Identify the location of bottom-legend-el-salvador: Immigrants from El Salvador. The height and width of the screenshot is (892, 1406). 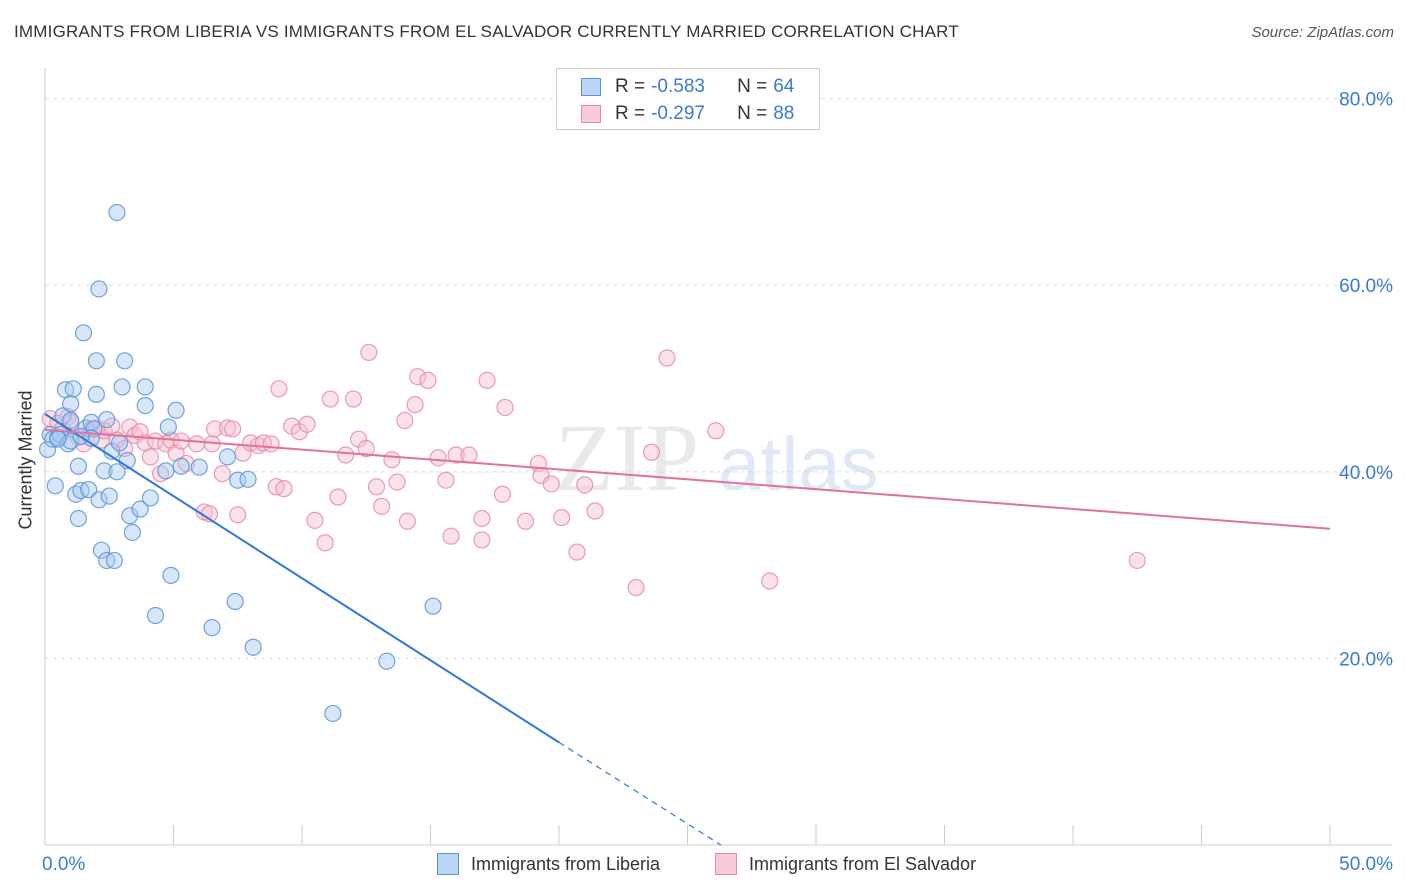
(845, 864).